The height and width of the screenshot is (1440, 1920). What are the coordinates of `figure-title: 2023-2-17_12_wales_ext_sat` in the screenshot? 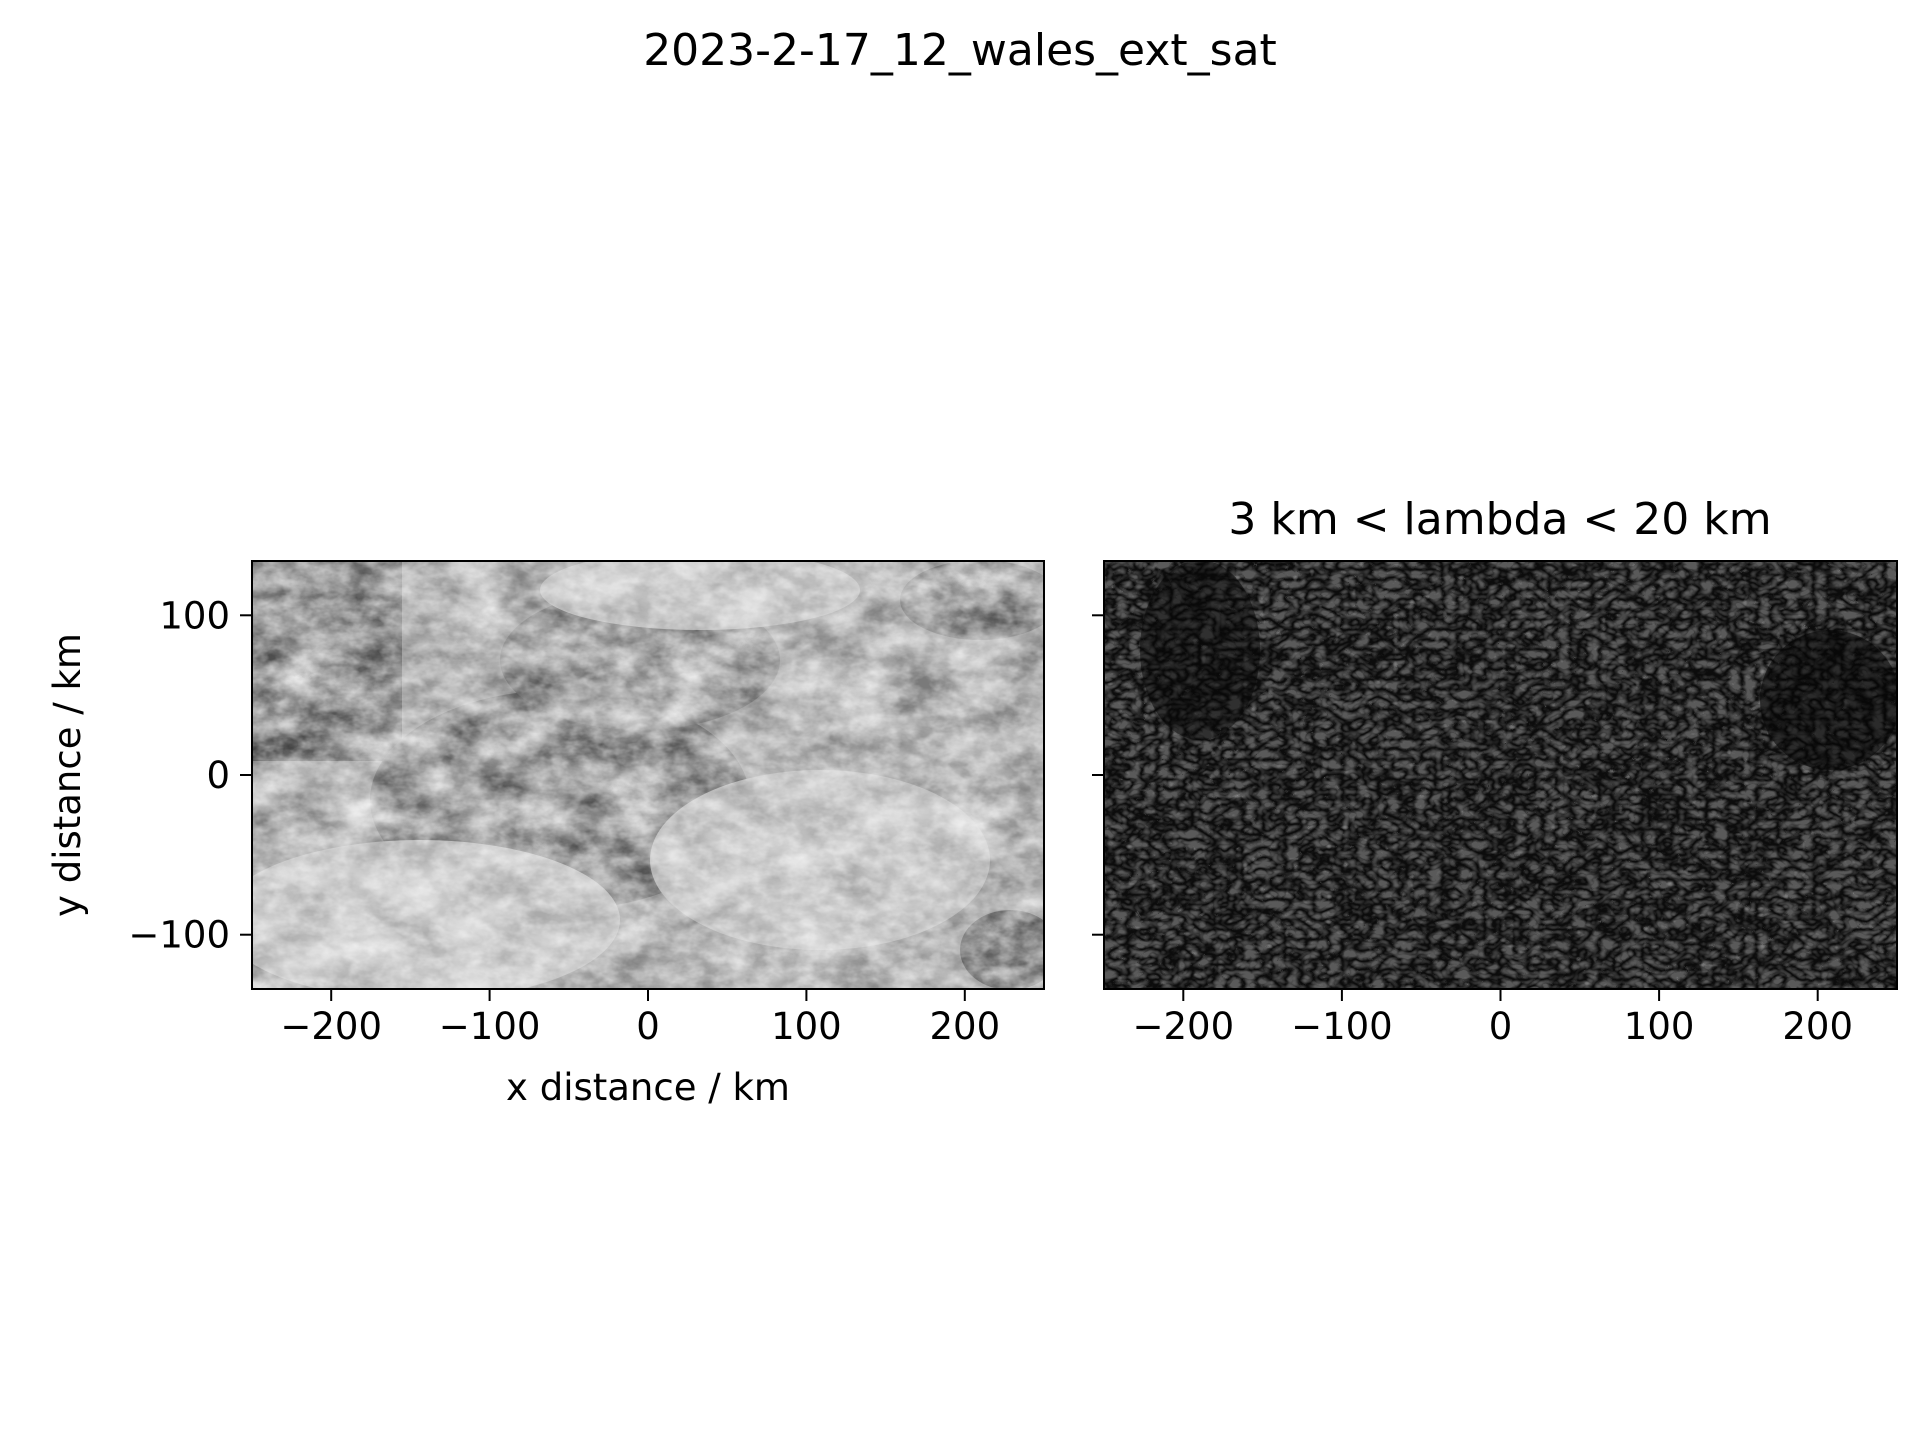 It's located at (960, 50).